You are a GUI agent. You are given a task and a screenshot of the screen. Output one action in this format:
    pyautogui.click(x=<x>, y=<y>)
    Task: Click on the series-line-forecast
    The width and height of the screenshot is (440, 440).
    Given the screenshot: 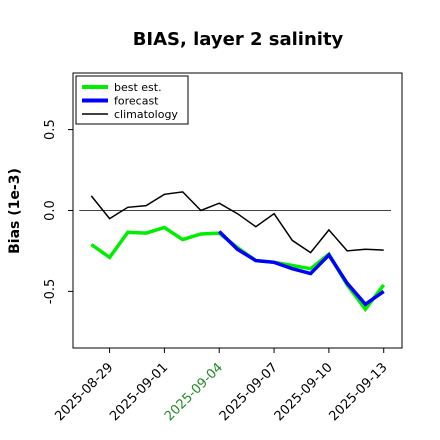 What is the action you would take?
    pyautogui.click(x=301, y=268)
    